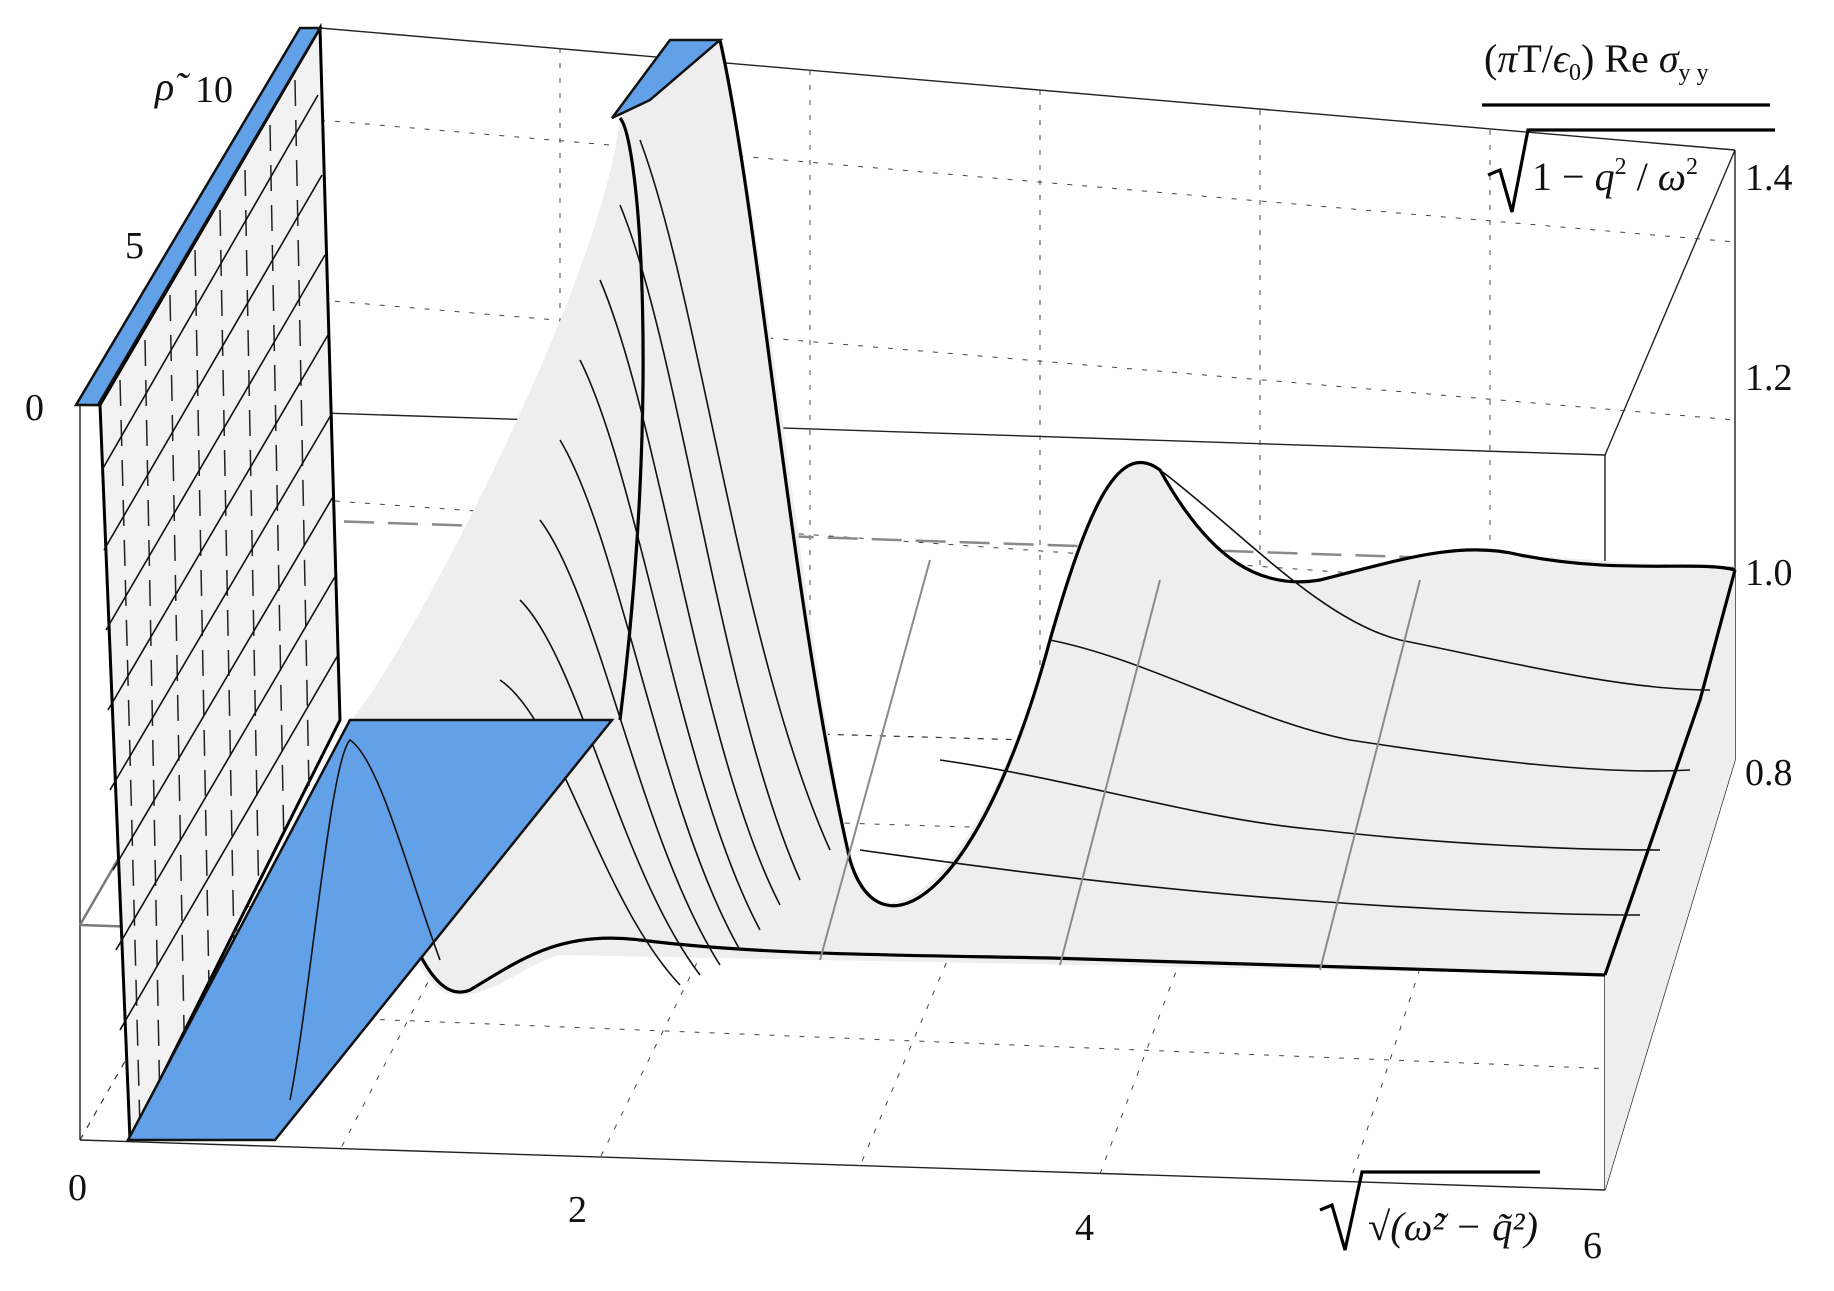 Image resolution: width=1834 pixels, height=1291 pixels. I want to click on z-tick-label: 1.2, so click(1769, 378).